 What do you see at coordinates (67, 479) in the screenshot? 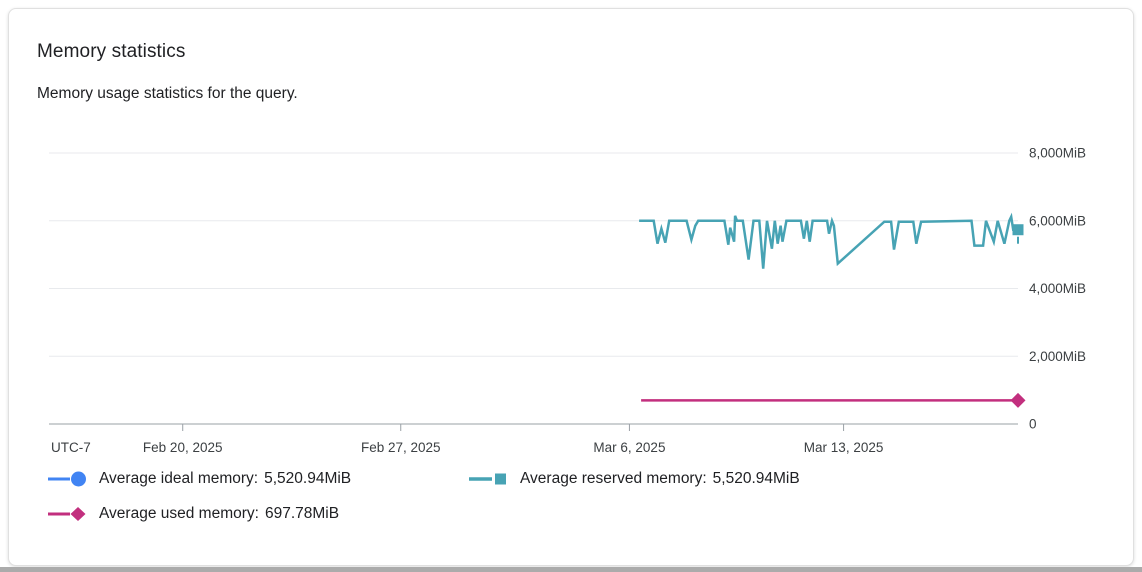
I see `legend-marker-circle-icon` at bounding box center [67, 479].